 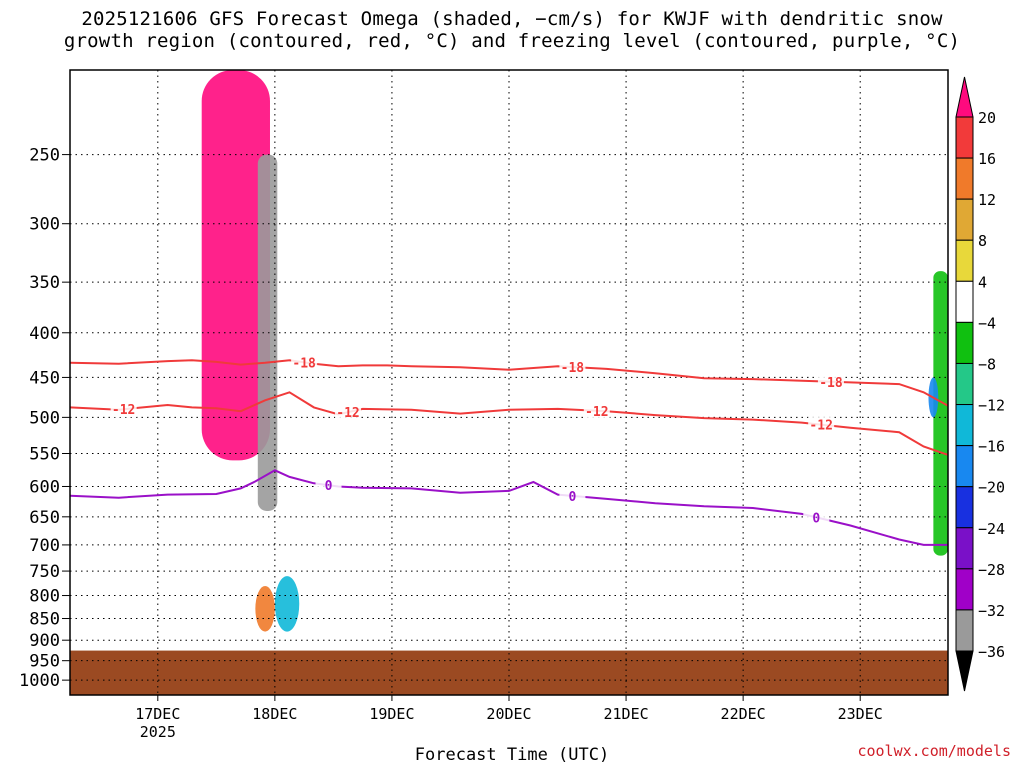 I want to click on contour-label--12-2: -12, so click(x=596, y=412).